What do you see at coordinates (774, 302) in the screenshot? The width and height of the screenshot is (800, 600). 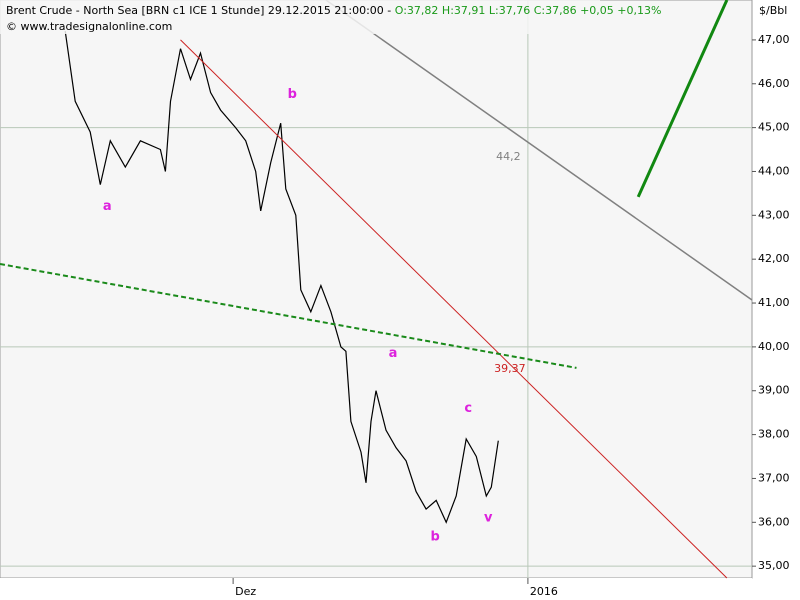 I see `y-tick-label: 41,00` at bounding box center [774, 302].